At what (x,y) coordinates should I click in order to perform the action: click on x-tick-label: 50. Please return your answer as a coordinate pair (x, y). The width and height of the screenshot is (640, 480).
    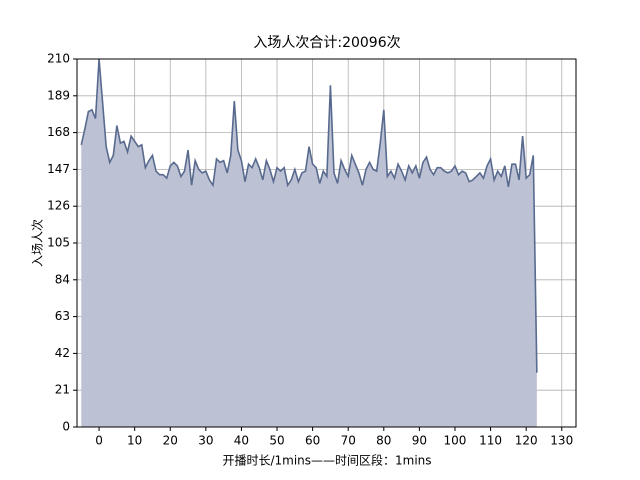
    Looking at the image, I should click on (276, 441).